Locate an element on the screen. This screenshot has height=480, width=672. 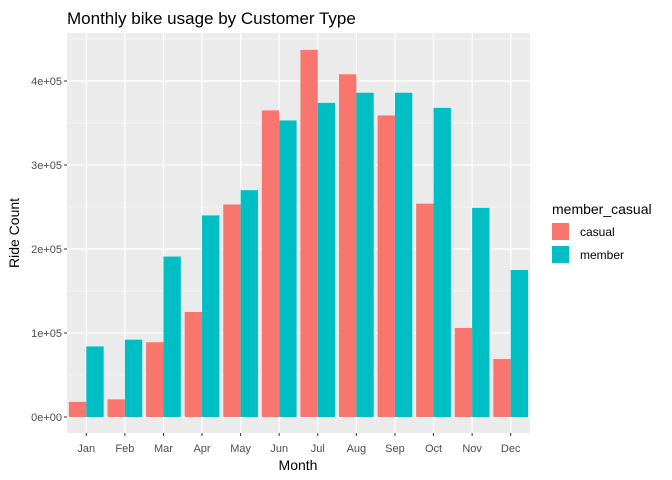
bar-casual-oct is located at coordinates (425, 310).